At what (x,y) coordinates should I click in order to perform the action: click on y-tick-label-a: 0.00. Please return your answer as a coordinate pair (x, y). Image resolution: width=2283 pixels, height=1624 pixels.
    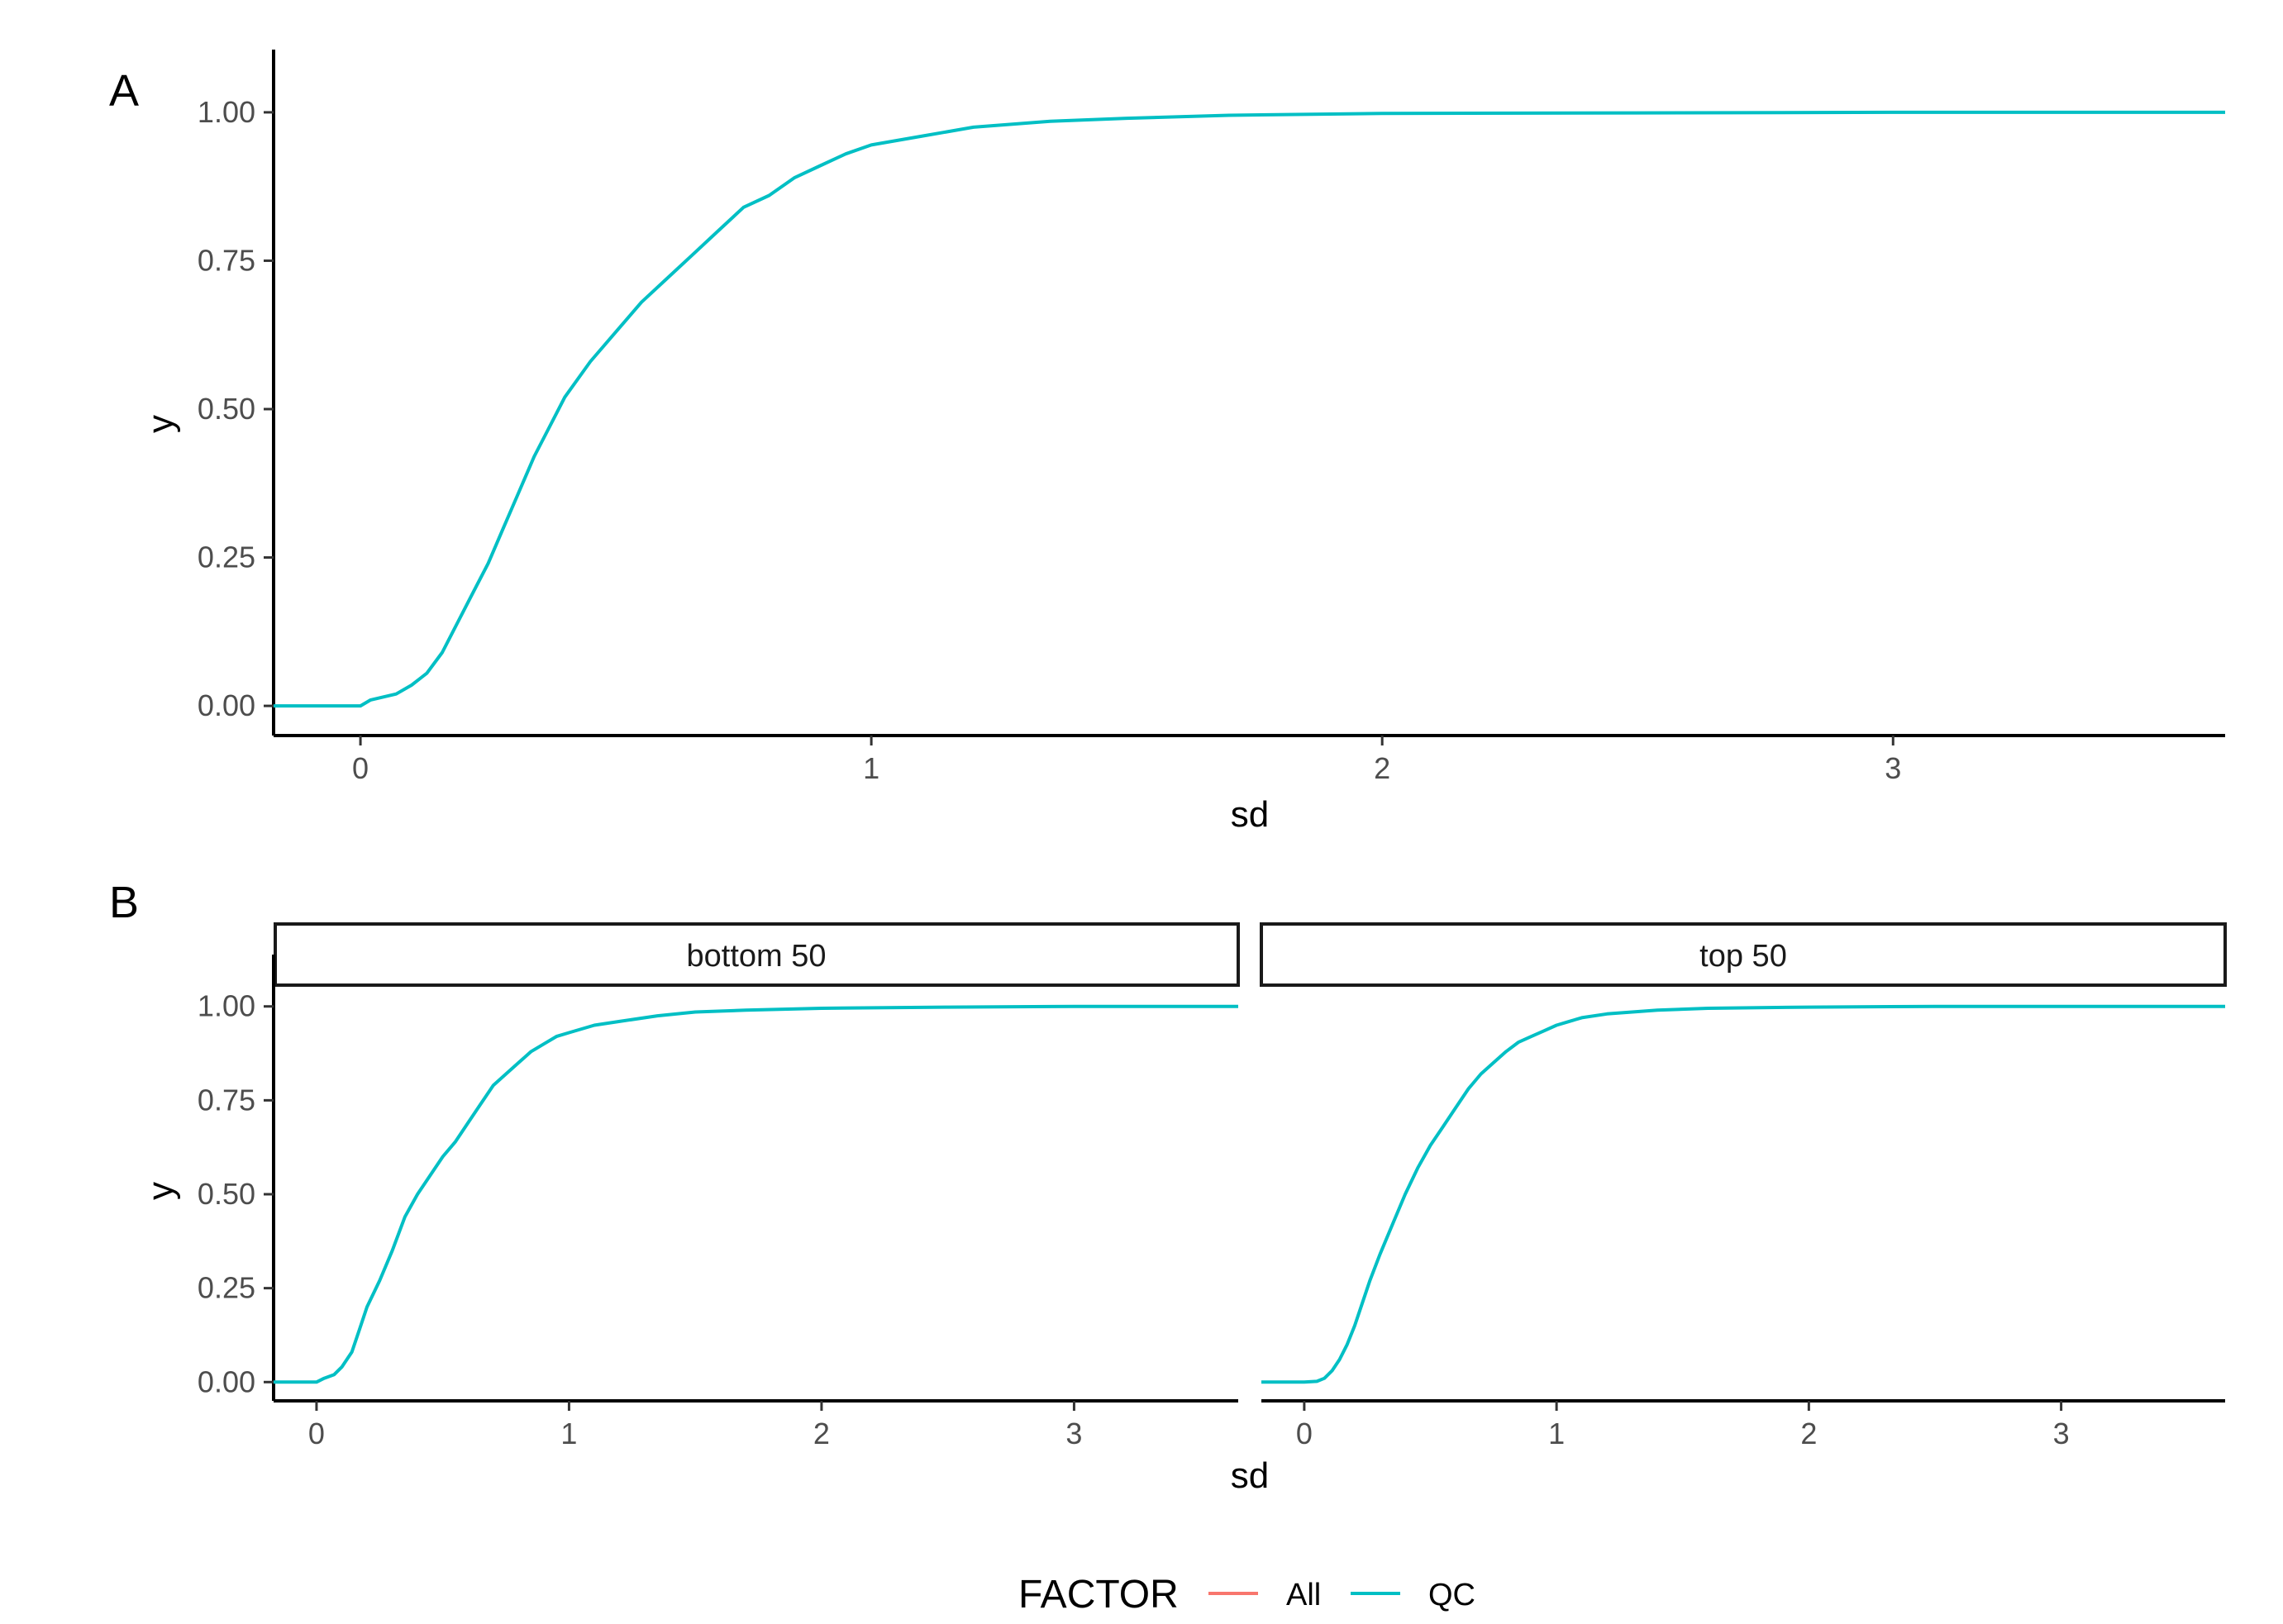
    Looking at the image, I should click on (226, 705).